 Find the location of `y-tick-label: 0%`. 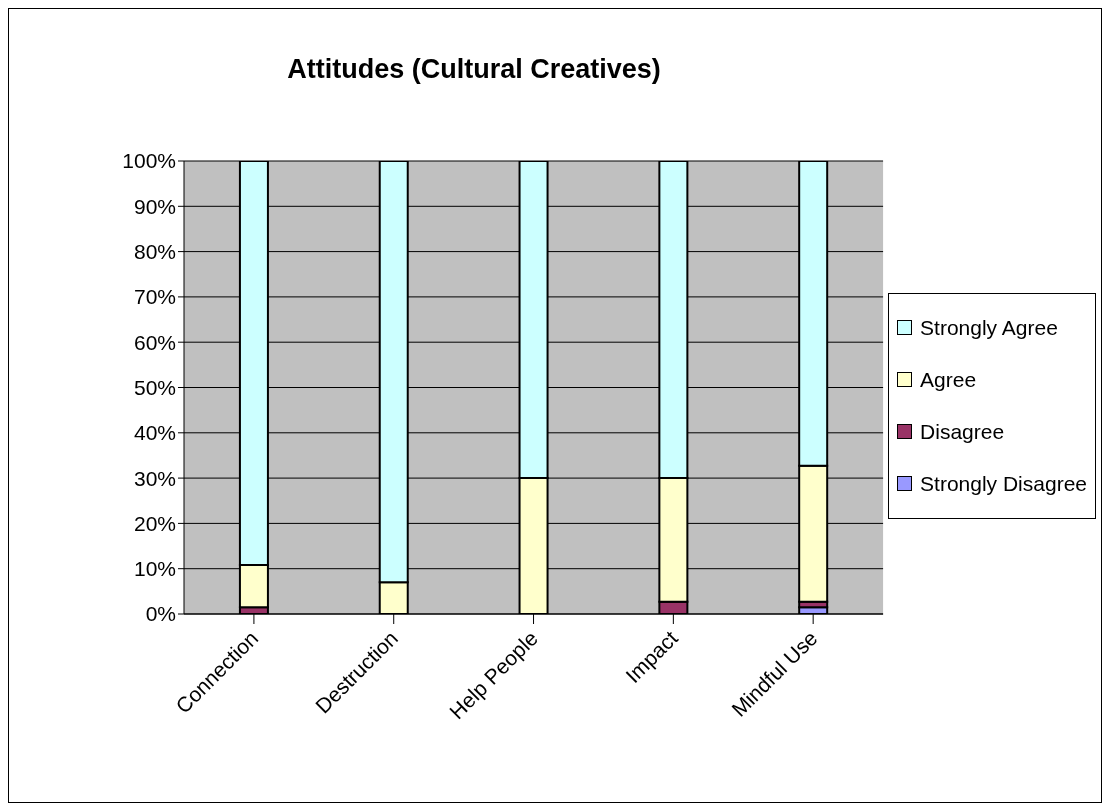

y-tick-label: 0% is located at coordinates (160, 614).